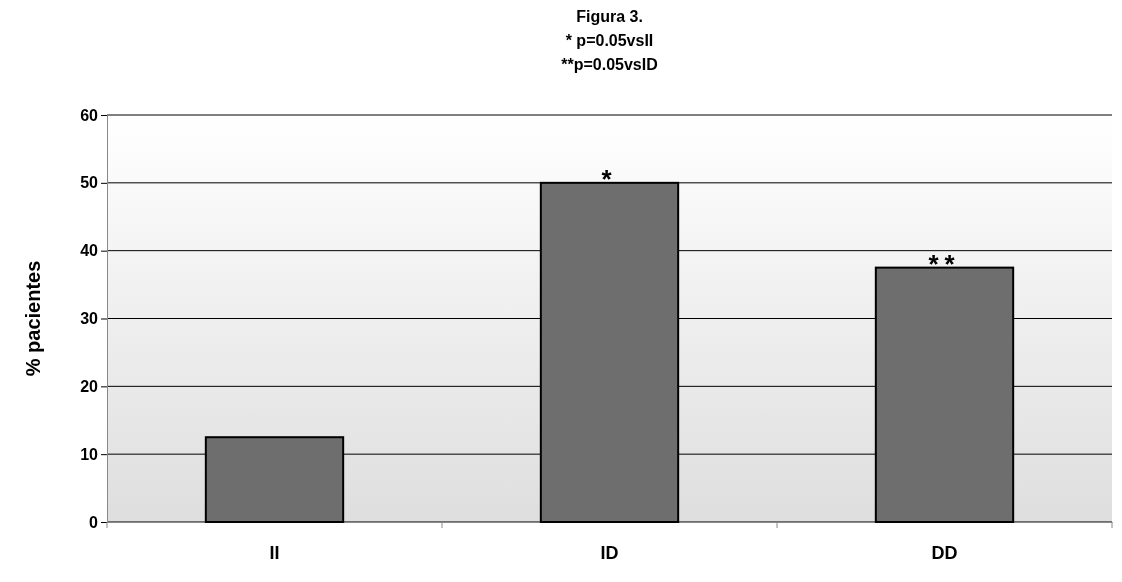 The width and height of the screenshot is (1122, 582). I want to click on y-tick-label: 0, so click(94, 522).